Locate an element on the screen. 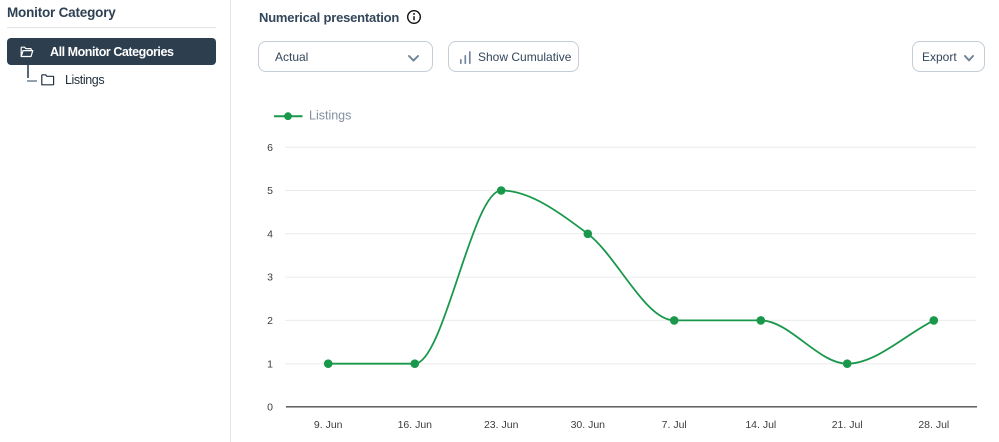  svg-text: 16. Jun is located at coordinates (415, 425).